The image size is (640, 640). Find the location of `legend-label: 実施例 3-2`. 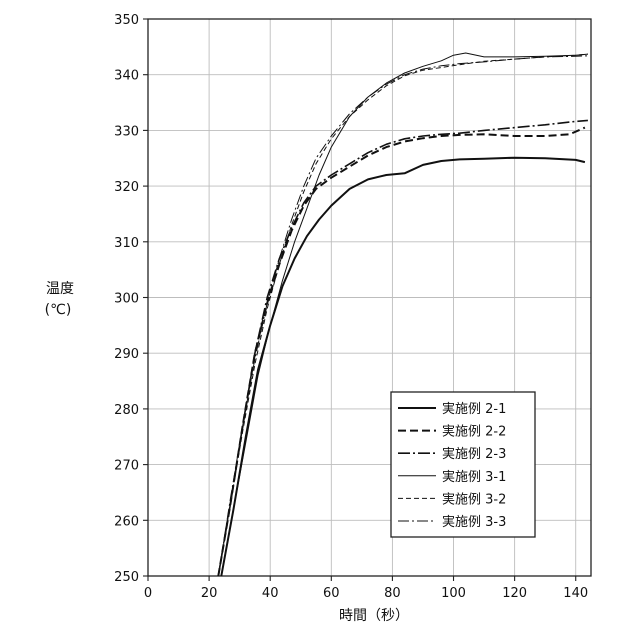

legend-label: 実施例 3-2 is located at coordinates (474, 499).